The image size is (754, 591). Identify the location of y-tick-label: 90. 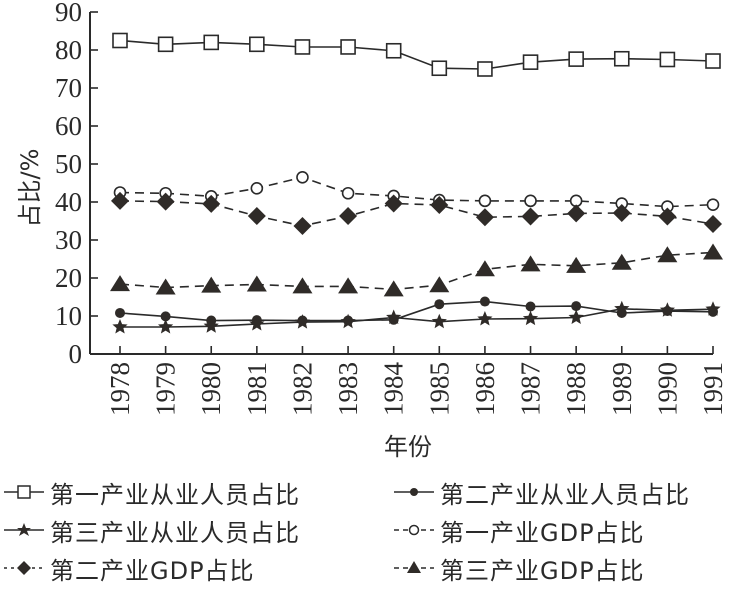
(68, 13).